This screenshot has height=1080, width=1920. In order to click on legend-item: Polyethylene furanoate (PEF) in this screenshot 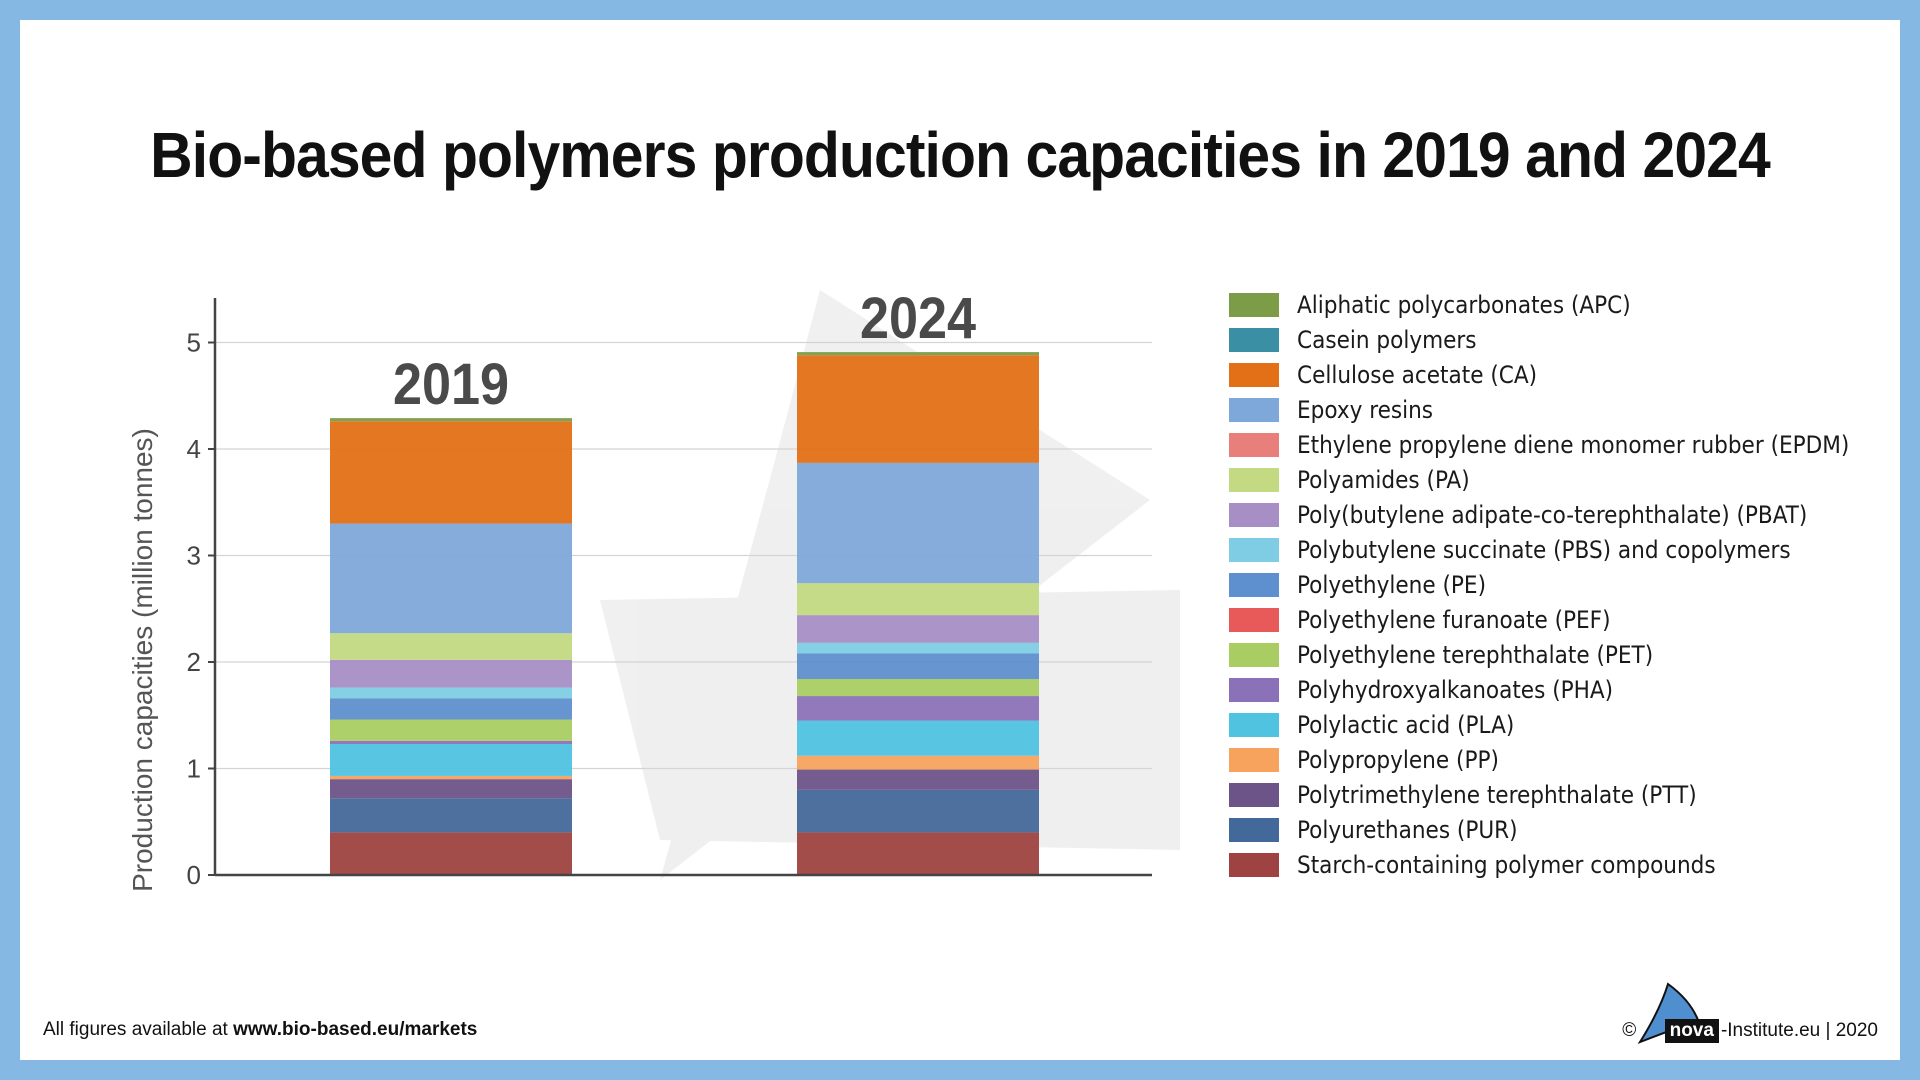, I will do `click(1569, 619)`.